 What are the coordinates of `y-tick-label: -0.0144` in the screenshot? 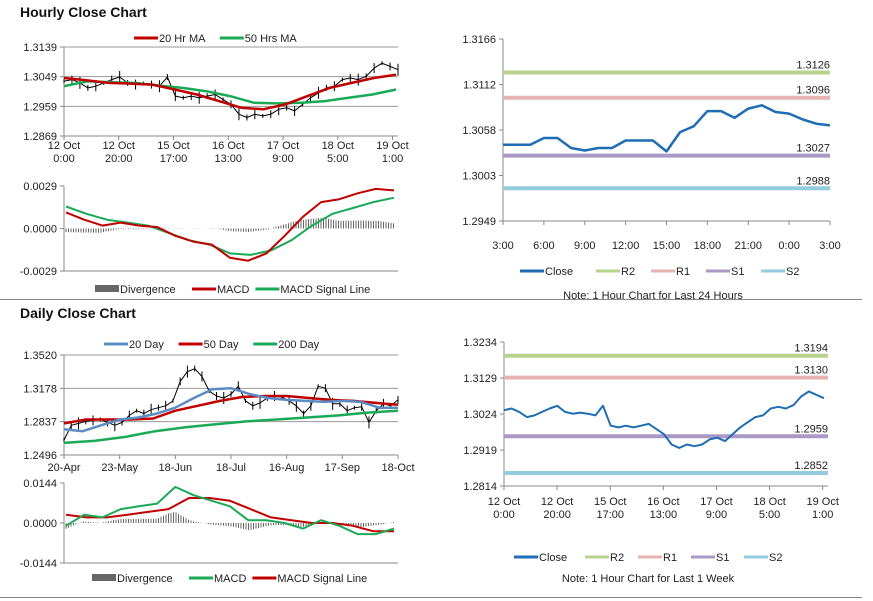 It's located at (38, 564).